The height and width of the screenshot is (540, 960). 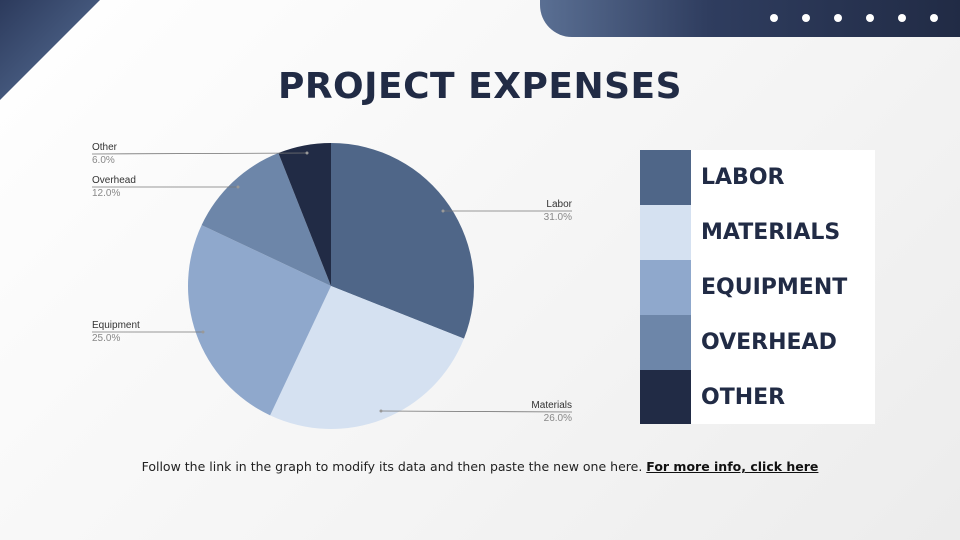 I want to click on decoration-dots, so click(x=854, y=18).